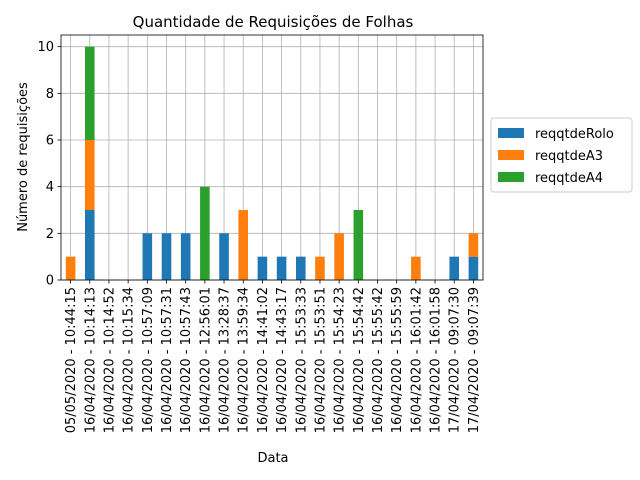 The height and width of the screenshot is (480, 640). What do you see at coordinates (244, 360) in the screenshot?
I see `x-tick-label: 16/04/2020 - 13:59:34` at bounding box center [244, 360].